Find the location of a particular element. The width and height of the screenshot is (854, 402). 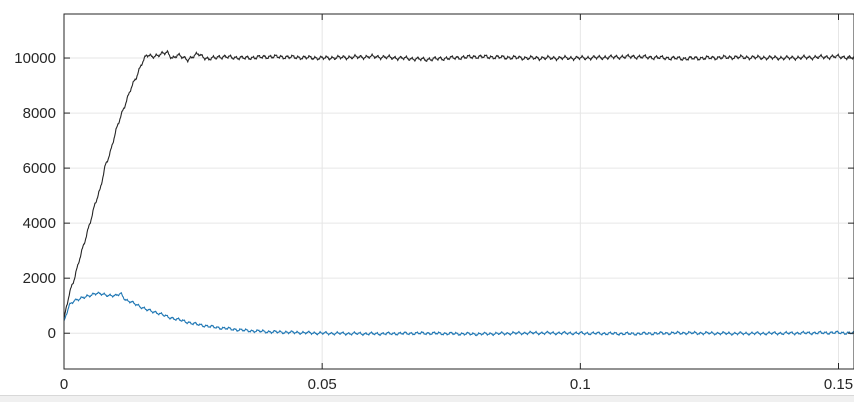

x-tick-label-1: 0.05 is located at coordinates (322, 384).